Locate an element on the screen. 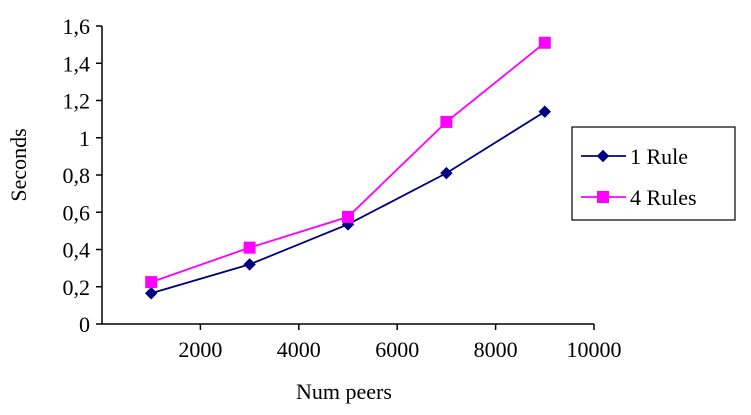  legend-label: 1 Rule is located at coordinates (659, 156).